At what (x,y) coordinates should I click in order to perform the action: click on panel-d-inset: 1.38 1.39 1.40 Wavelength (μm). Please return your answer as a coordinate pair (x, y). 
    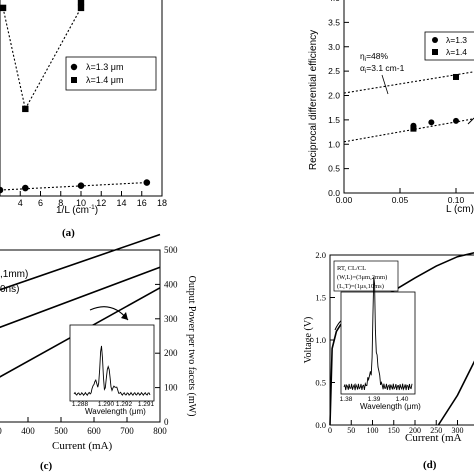
    Looking at the image, I should click on (380, 343).